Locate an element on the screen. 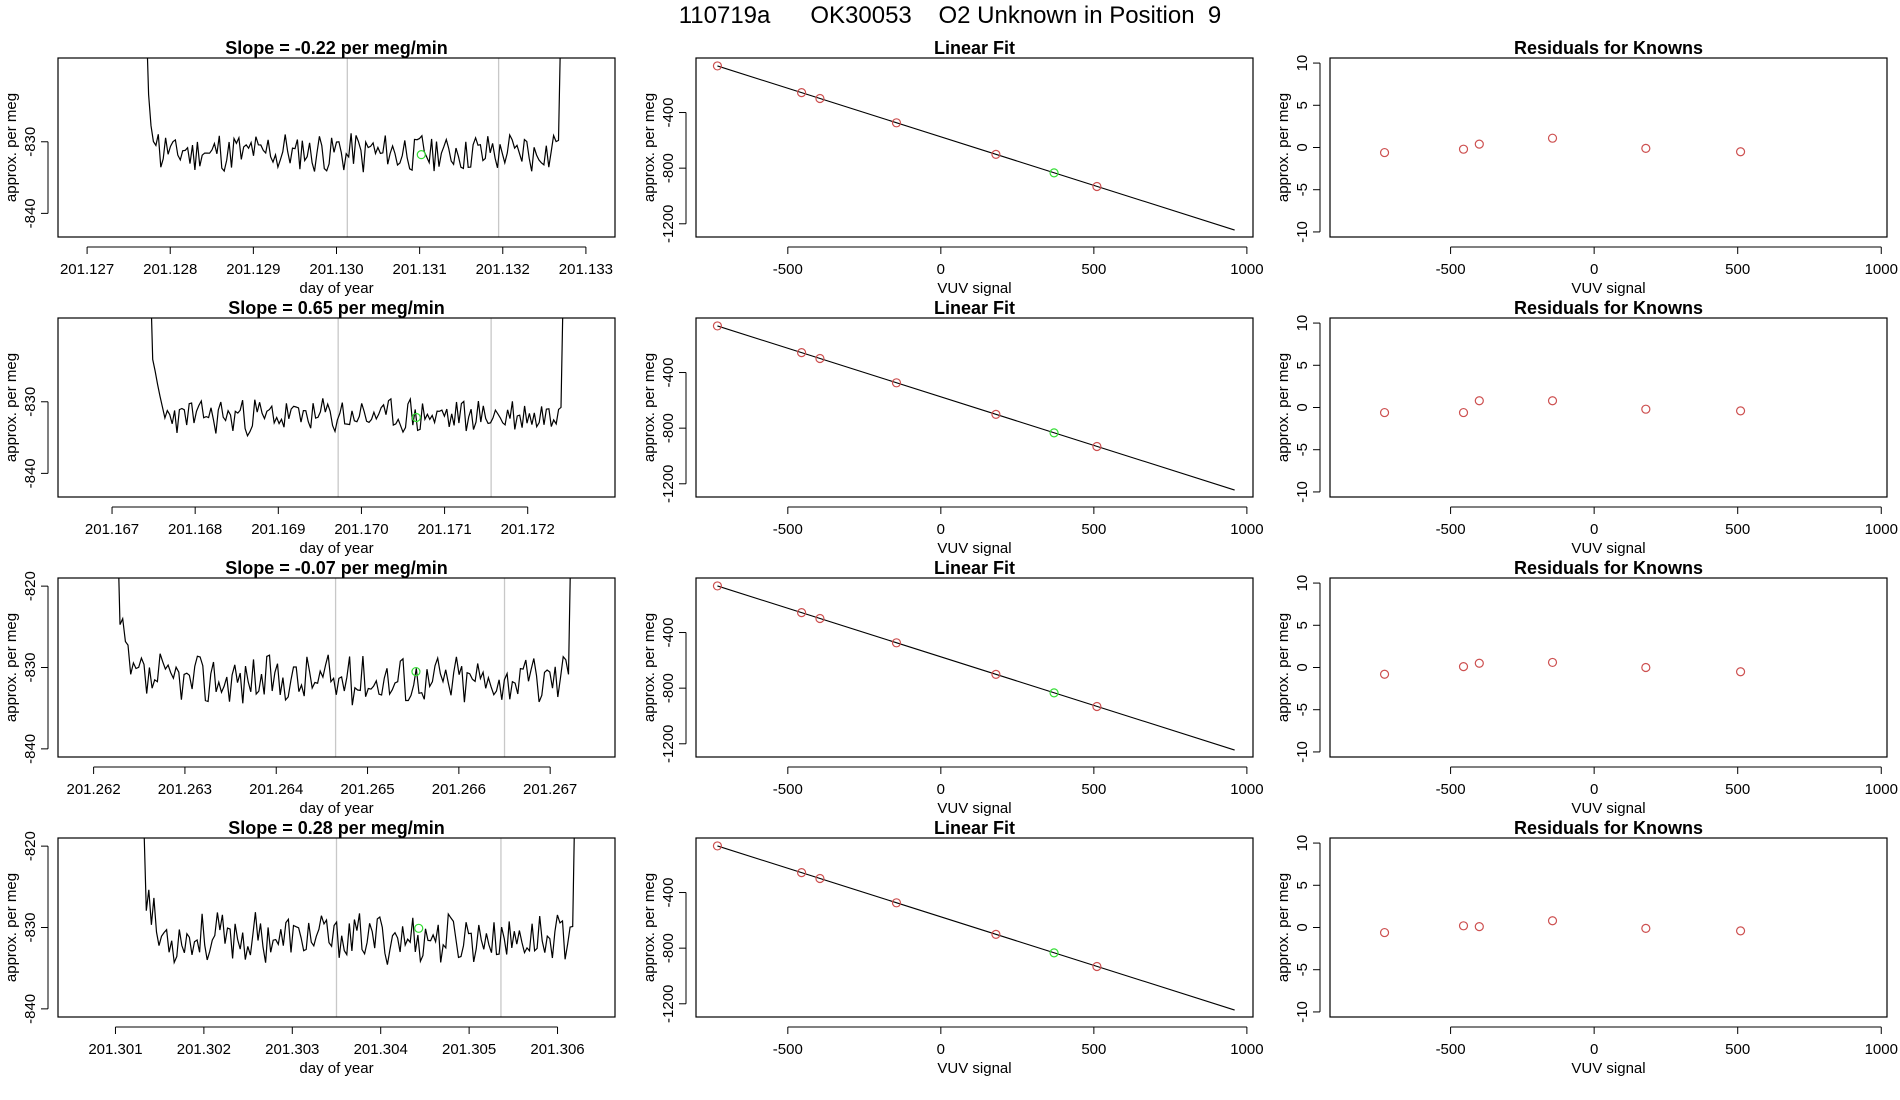 The height and width of the screenshot is (1100, 1900). r3-ts-title: Slope = -0.07 per meg/min is located at coordinates (336, 568).